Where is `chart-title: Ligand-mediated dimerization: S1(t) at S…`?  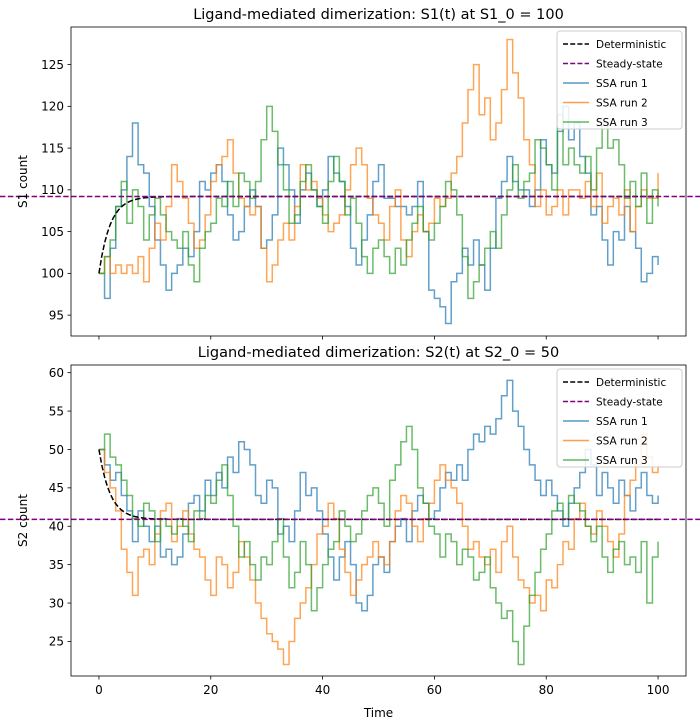 chart-title: Ligand-mediated dimerization: S1(t) at S… is located at coordinates (378, 15).